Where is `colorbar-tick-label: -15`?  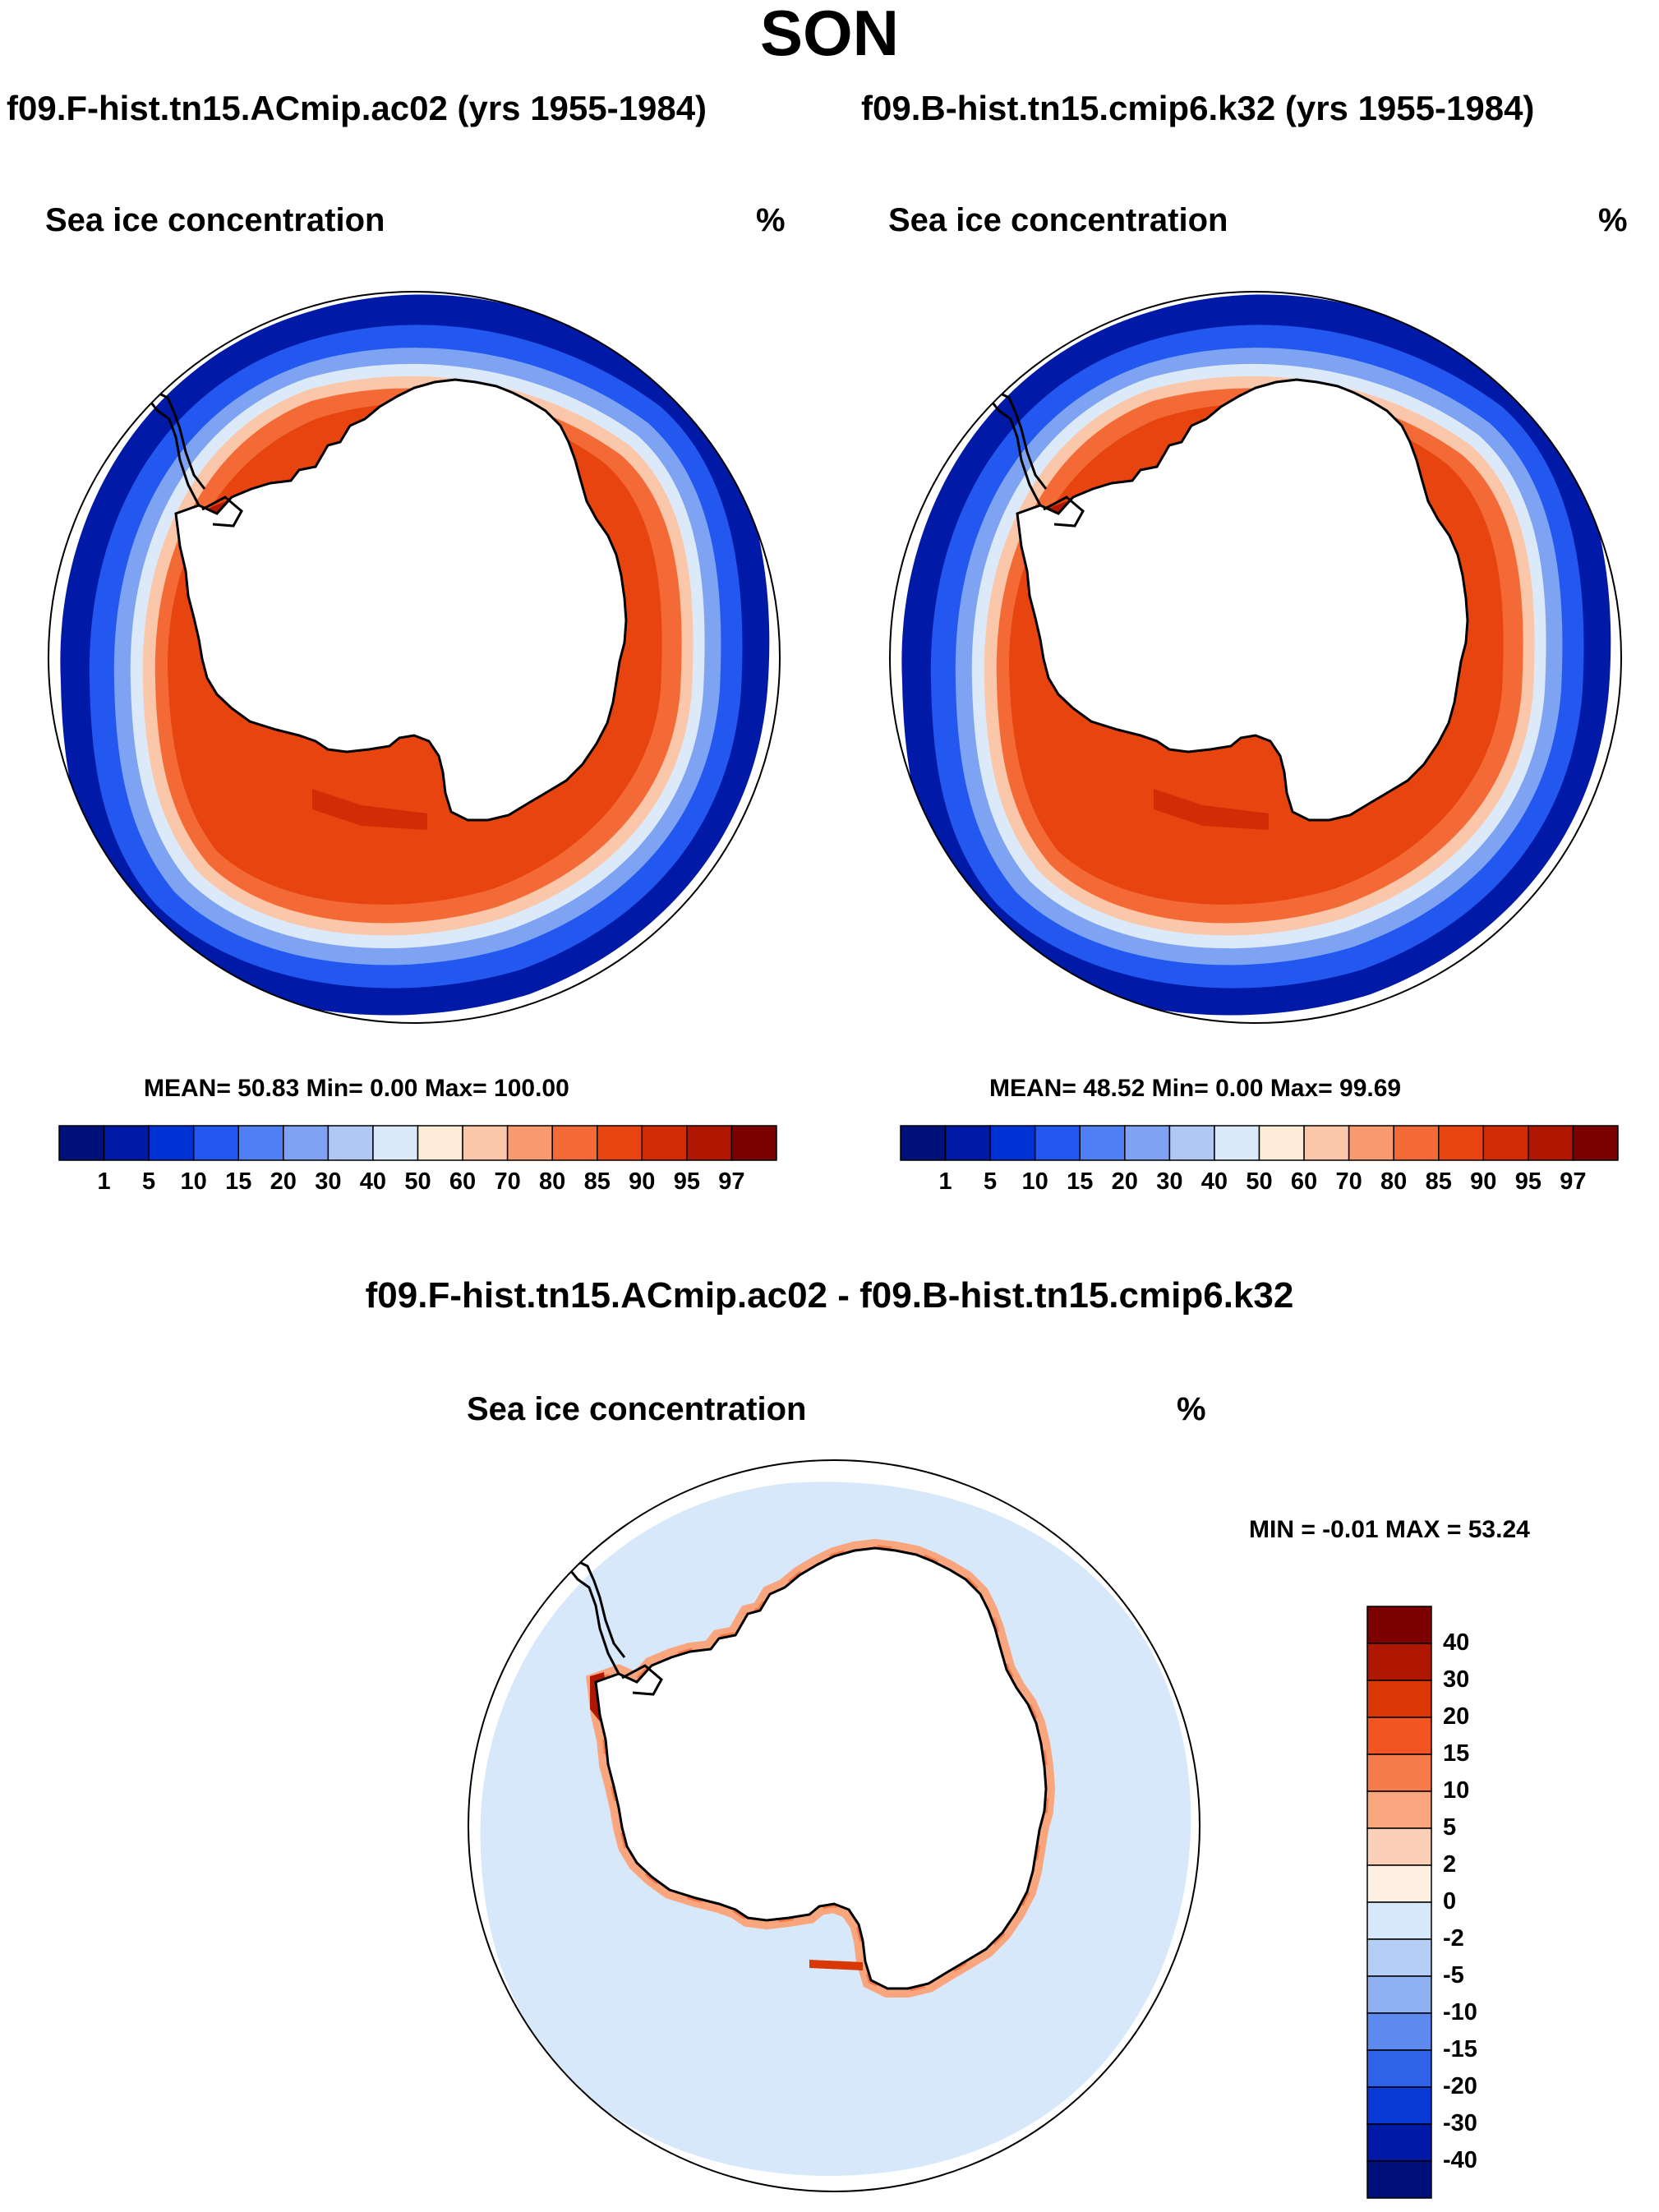 colorbar-tick-label: -15 is located at coordinates (1460, 2049).